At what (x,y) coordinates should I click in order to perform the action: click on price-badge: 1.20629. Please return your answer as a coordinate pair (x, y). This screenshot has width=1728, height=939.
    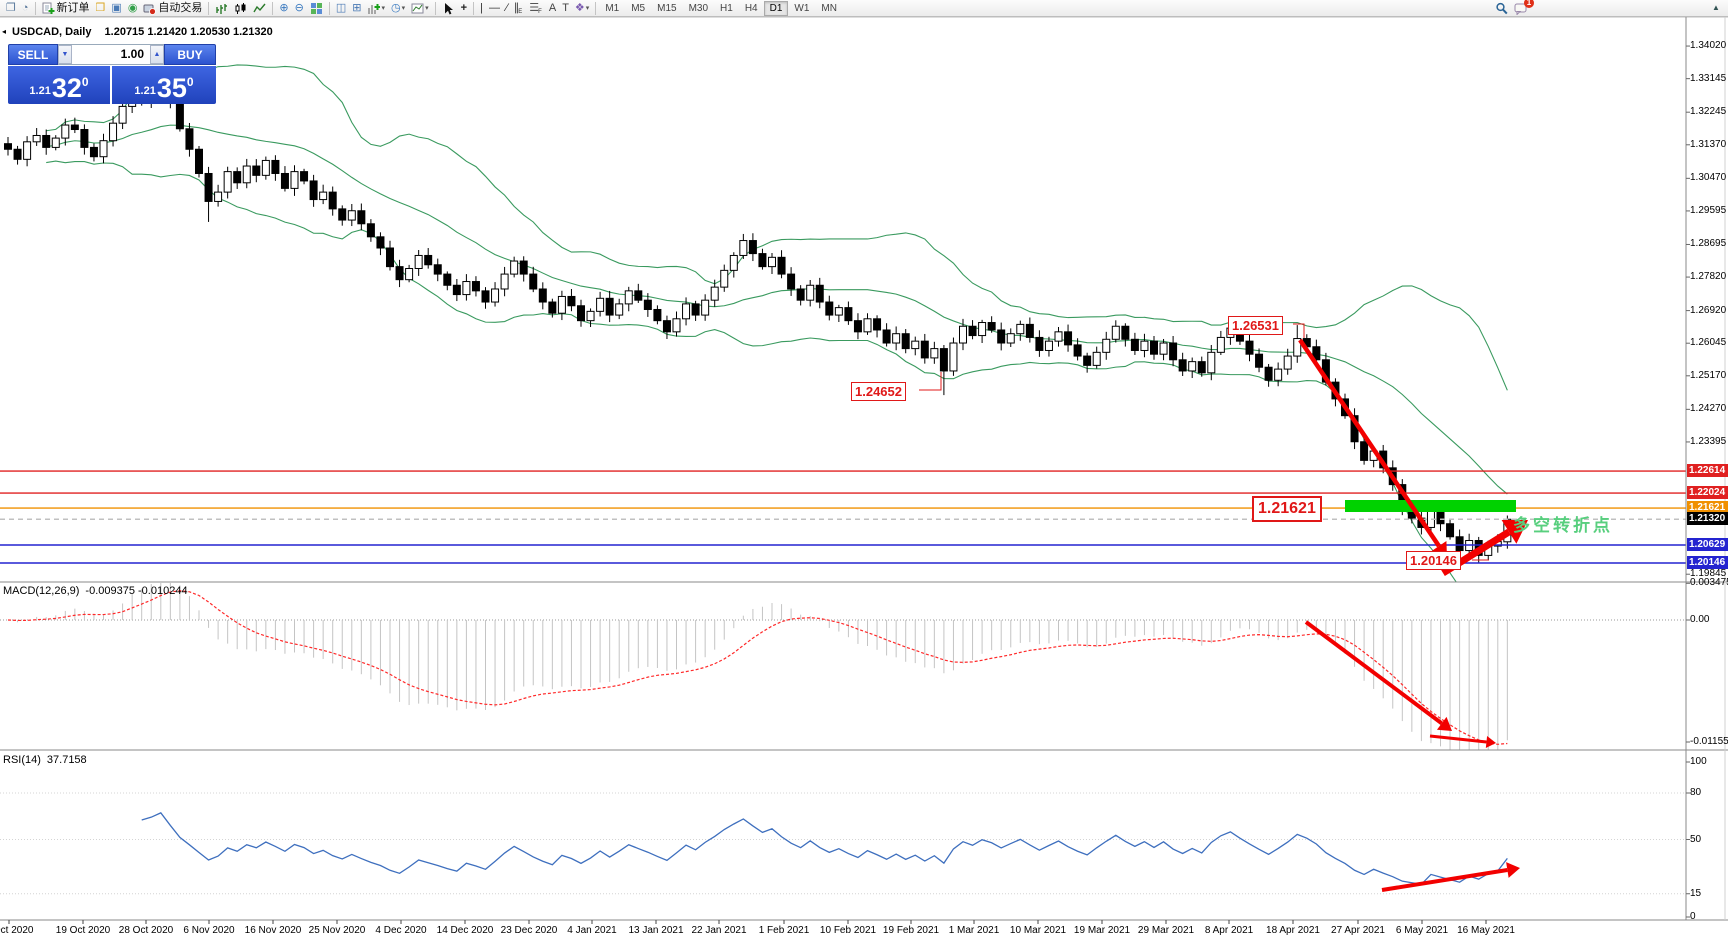
    Looking at the image, I should click on (1707, 544).